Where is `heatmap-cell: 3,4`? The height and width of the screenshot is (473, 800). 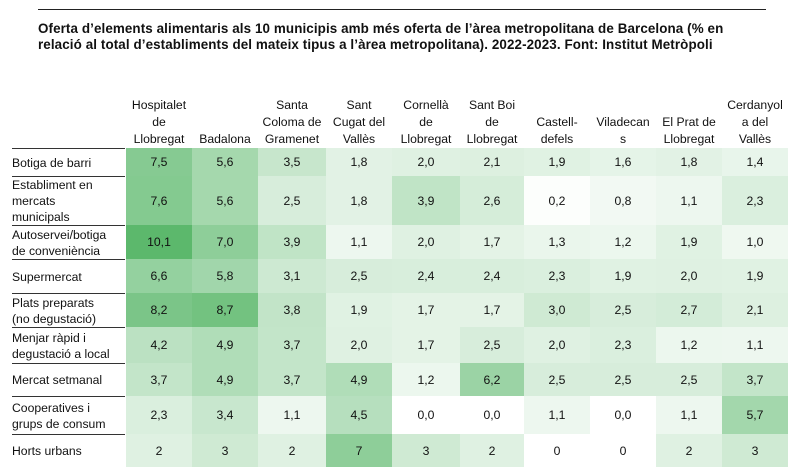 heatmap-cell: 3,4 is located at coordinates (225, 415).